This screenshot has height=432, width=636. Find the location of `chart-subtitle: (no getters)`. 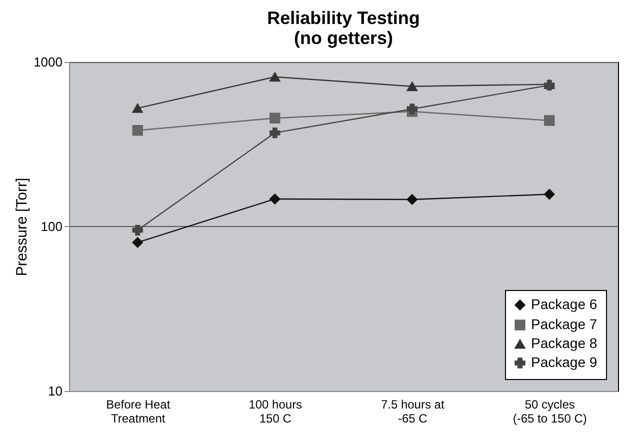

chart-subtitle: (no getters) is located at coordinates (344, 38).